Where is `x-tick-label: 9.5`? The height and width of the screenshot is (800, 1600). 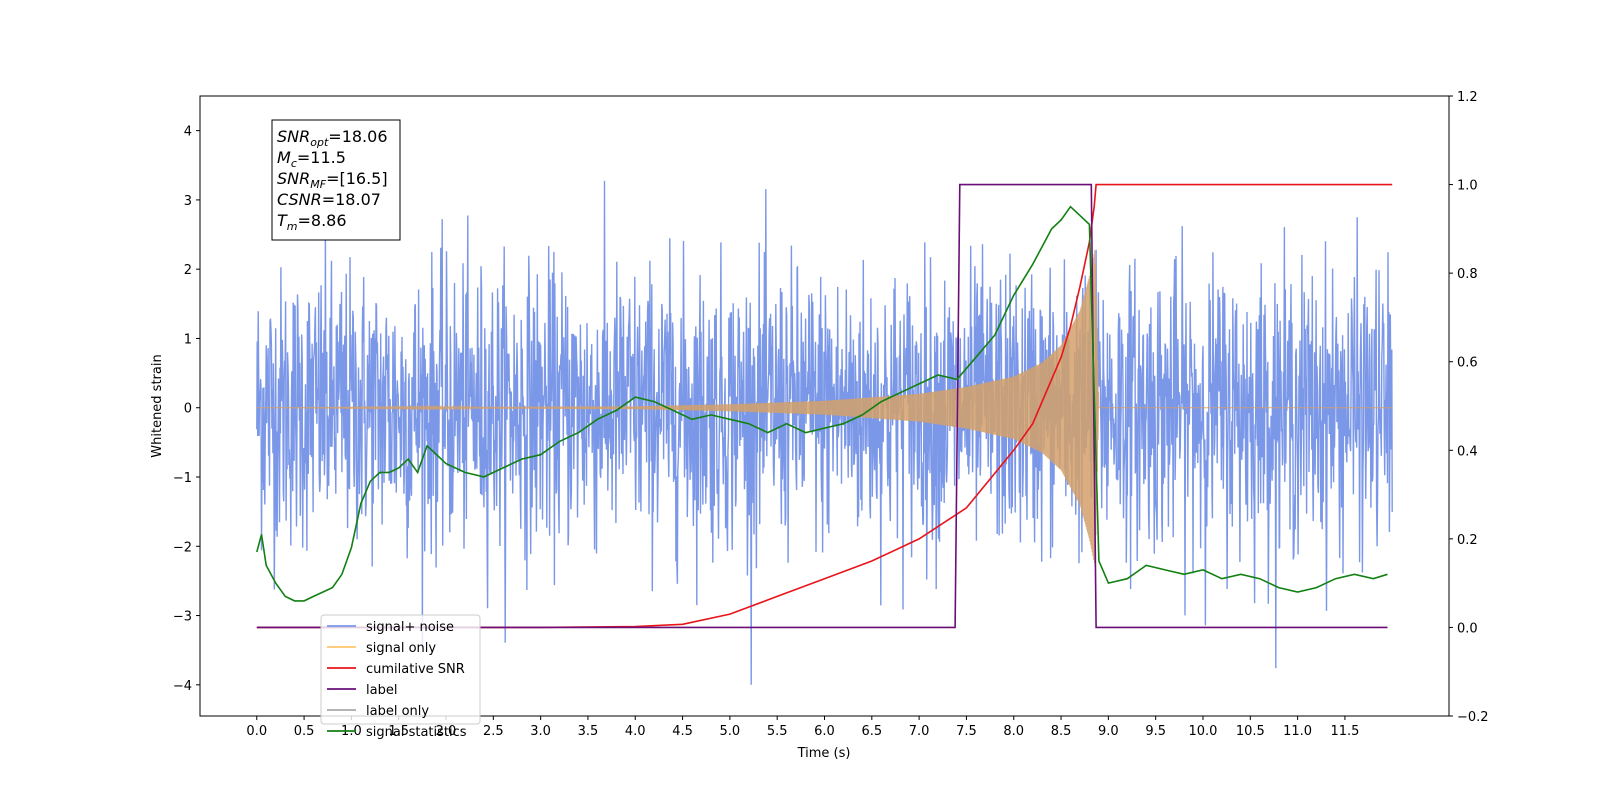
x-tick-label: 9.5 is located at coordinates (1155, 731).